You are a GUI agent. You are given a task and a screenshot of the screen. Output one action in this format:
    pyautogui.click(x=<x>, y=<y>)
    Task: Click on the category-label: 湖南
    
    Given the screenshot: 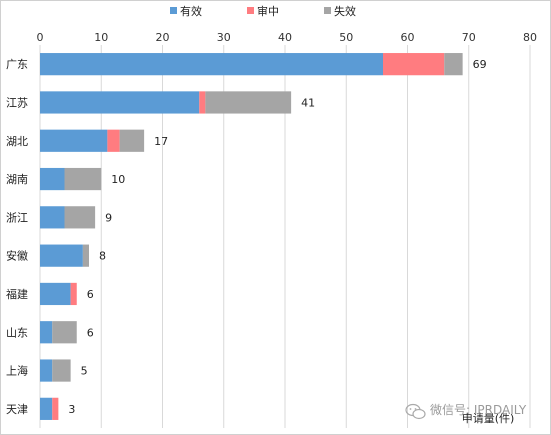 What is the action you would take?
    pyautogui.click(x=17, y=179)
    